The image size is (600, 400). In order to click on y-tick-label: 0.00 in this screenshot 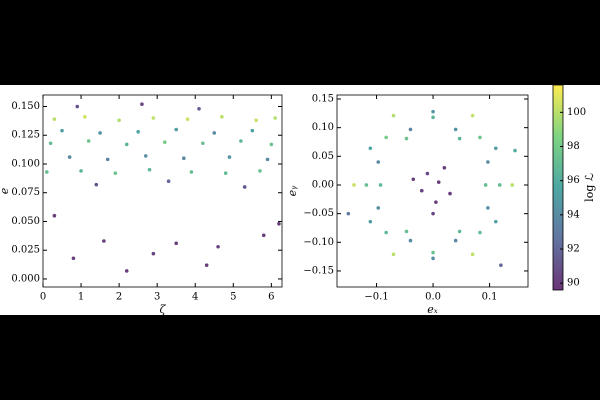, I will do `click(323, 184)`.